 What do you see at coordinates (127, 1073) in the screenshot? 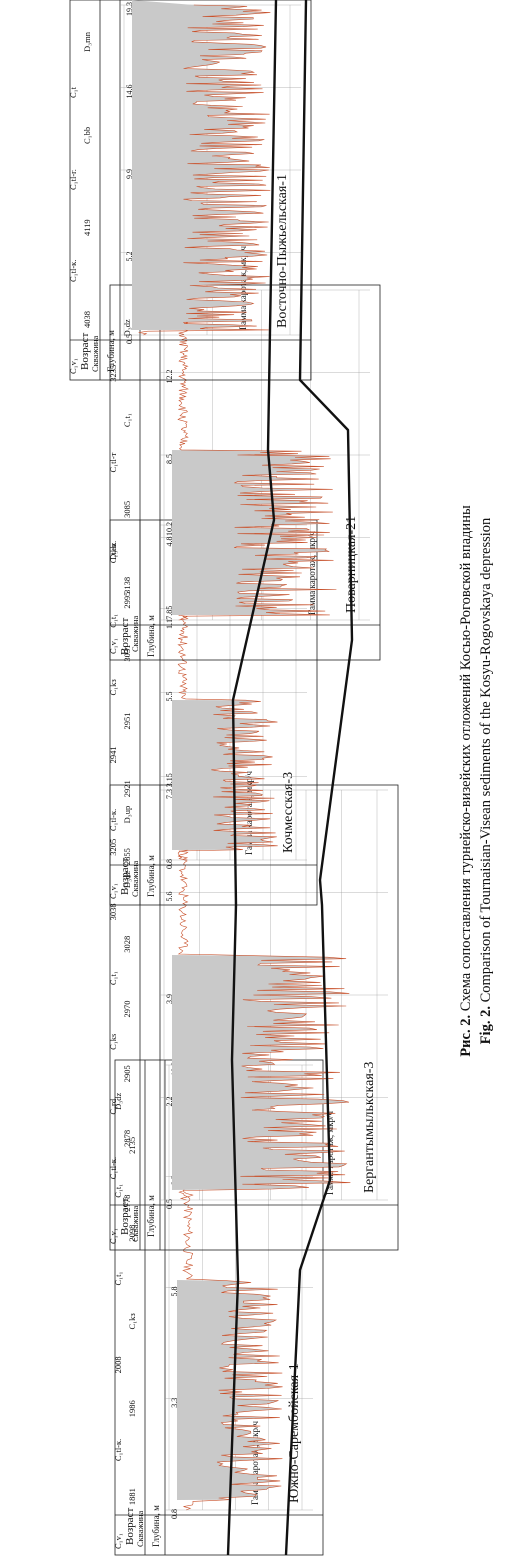
I see `age-label: 2905` at bounding box center [127, 1073].